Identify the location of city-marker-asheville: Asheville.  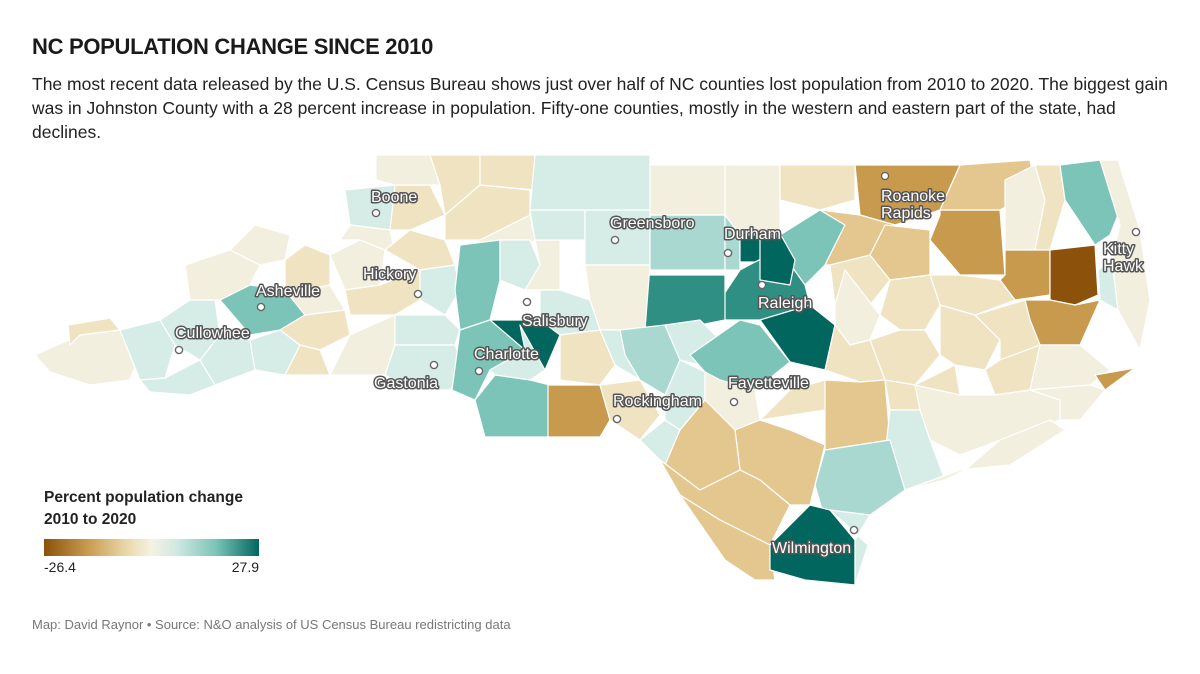
(288, 297).